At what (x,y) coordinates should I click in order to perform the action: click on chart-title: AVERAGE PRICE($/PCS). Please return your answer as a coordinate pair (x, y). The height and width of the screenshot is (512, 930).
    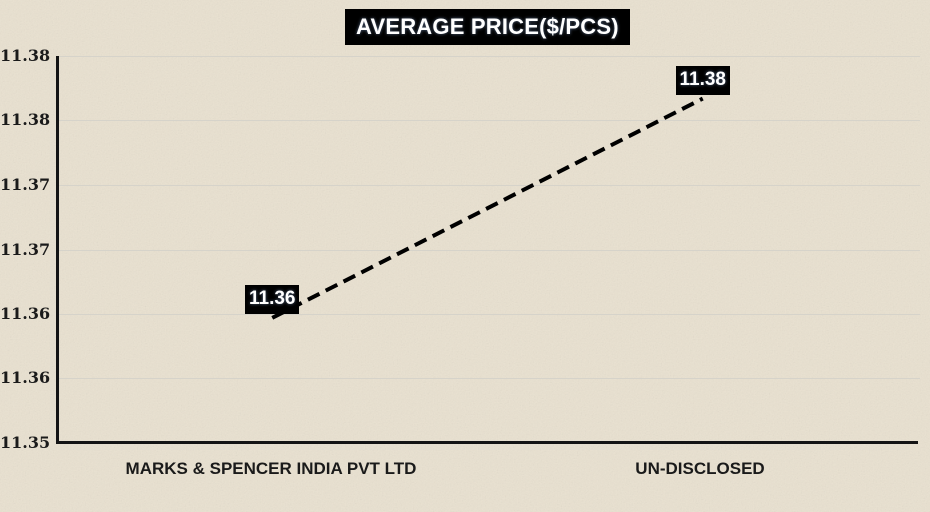
    Looking at the image, I should click on (487, 27).